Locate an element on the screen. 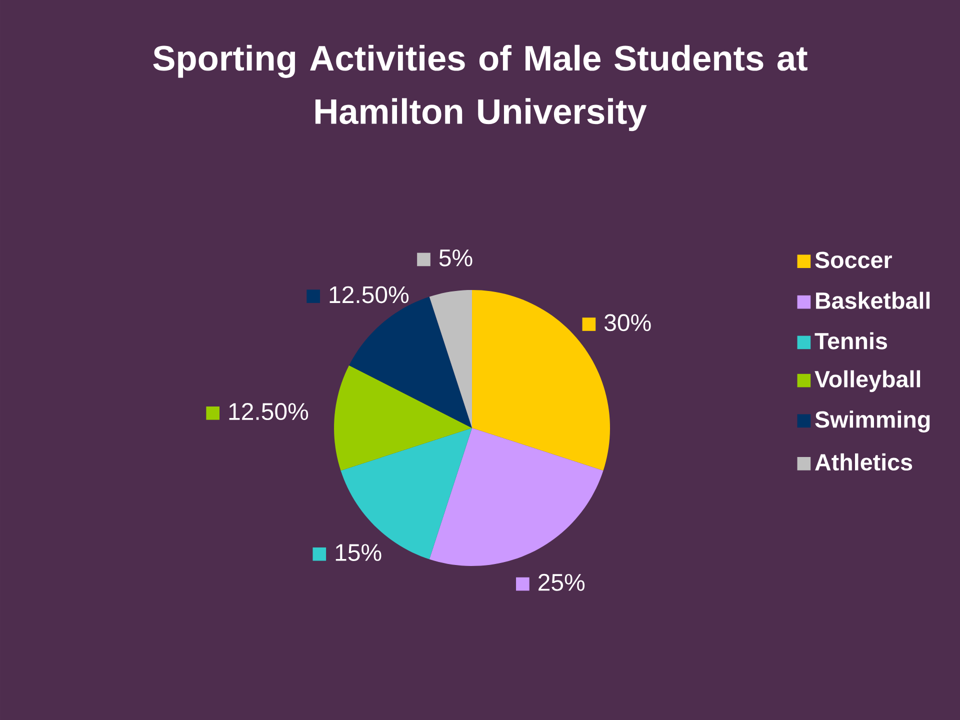 This screenshot has height=720, width=960. legend-label: Tennis is located at coordinates (851, 341).